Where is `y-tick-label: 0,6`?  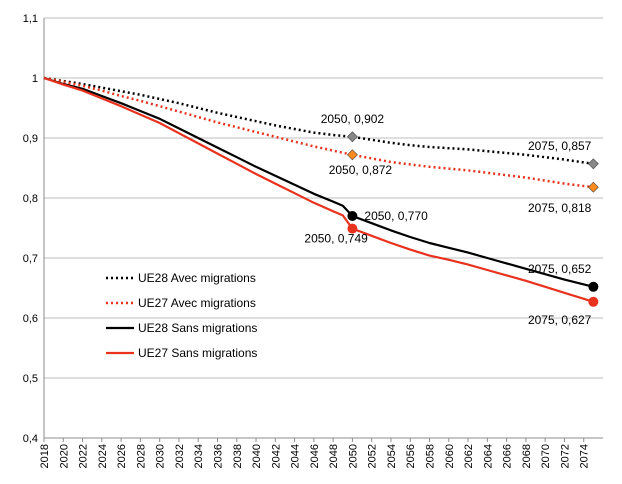
y-tick-label: 0,6 is located at coordinates (30, 319).